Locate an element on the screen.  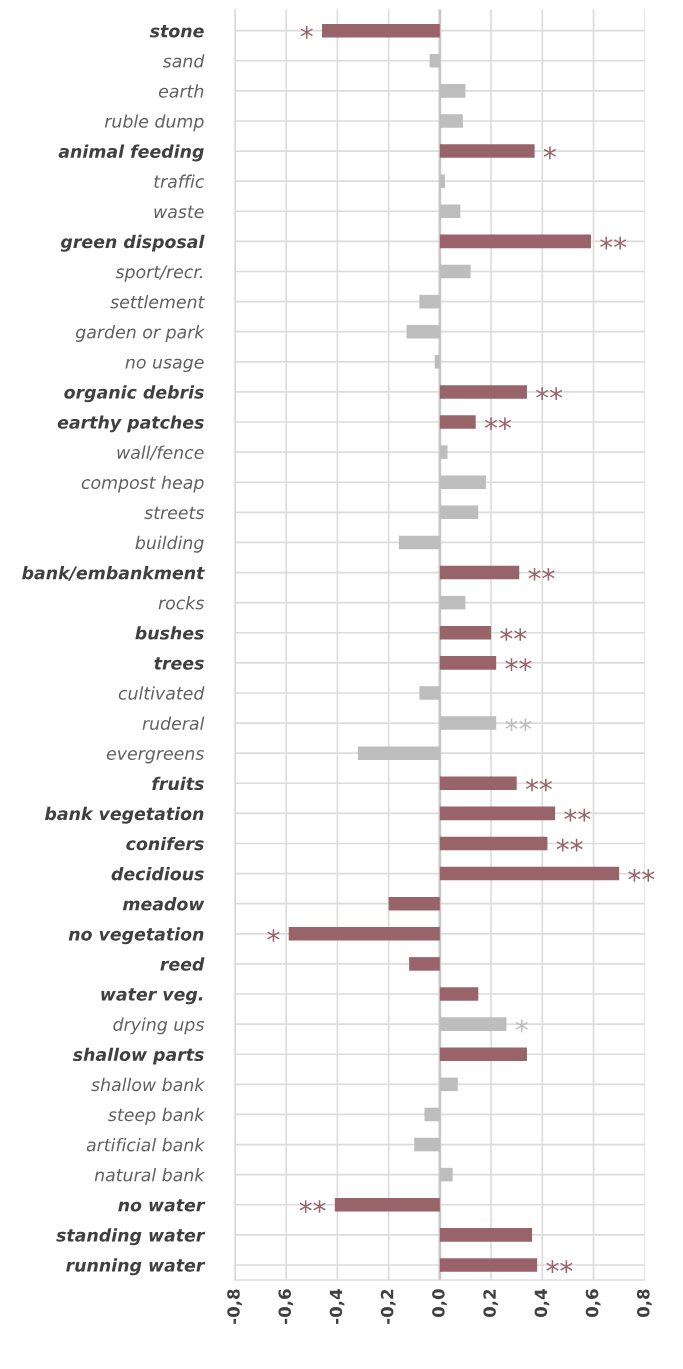
y-tick-label: standing water is located at coordinates (131, 1237).